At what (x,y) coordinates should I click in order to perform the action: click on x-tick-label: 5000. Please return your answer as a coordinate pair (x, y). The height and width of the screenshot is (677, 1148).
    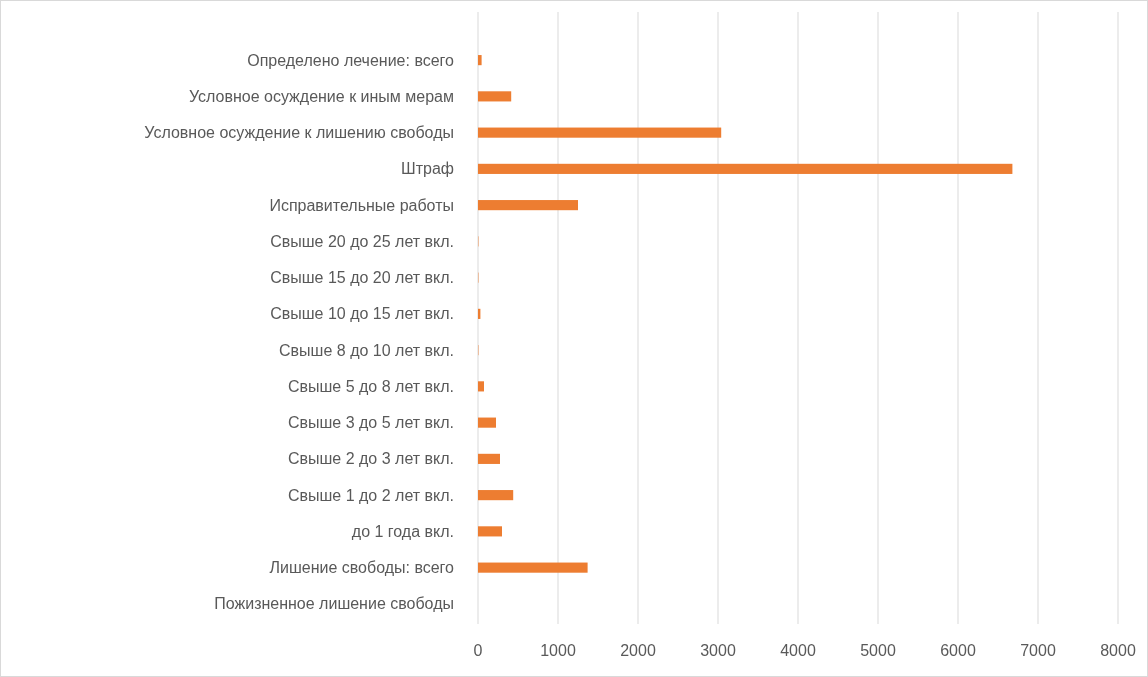
    Looking at the image, I should click on (878, 650).